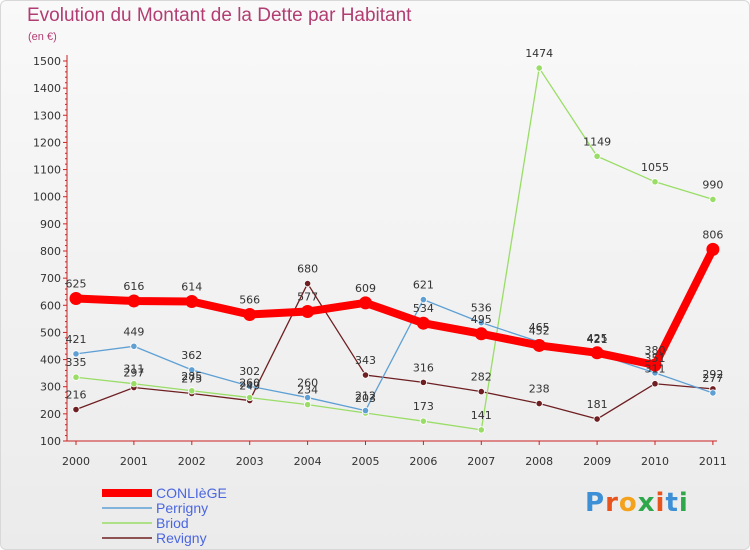 This screenshot has height=550, width=750. I want to click on y-tick-label: 1100, so click(47, 170).